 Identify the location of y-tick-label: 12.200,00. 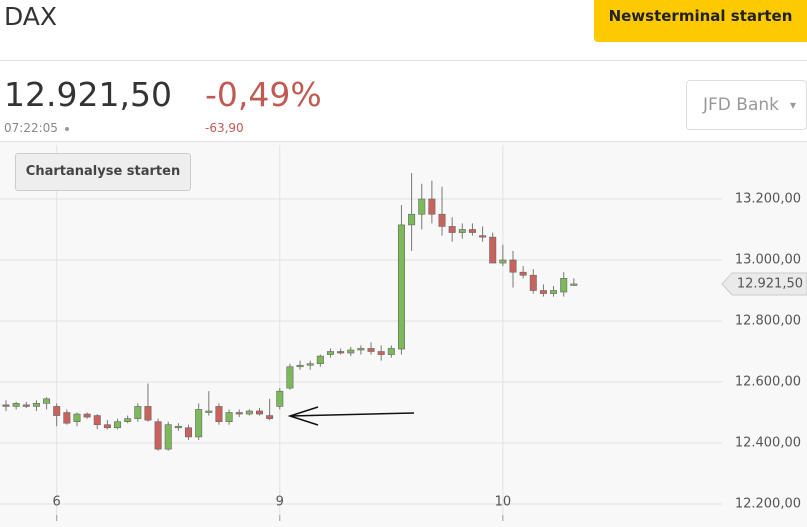
(768, 504).